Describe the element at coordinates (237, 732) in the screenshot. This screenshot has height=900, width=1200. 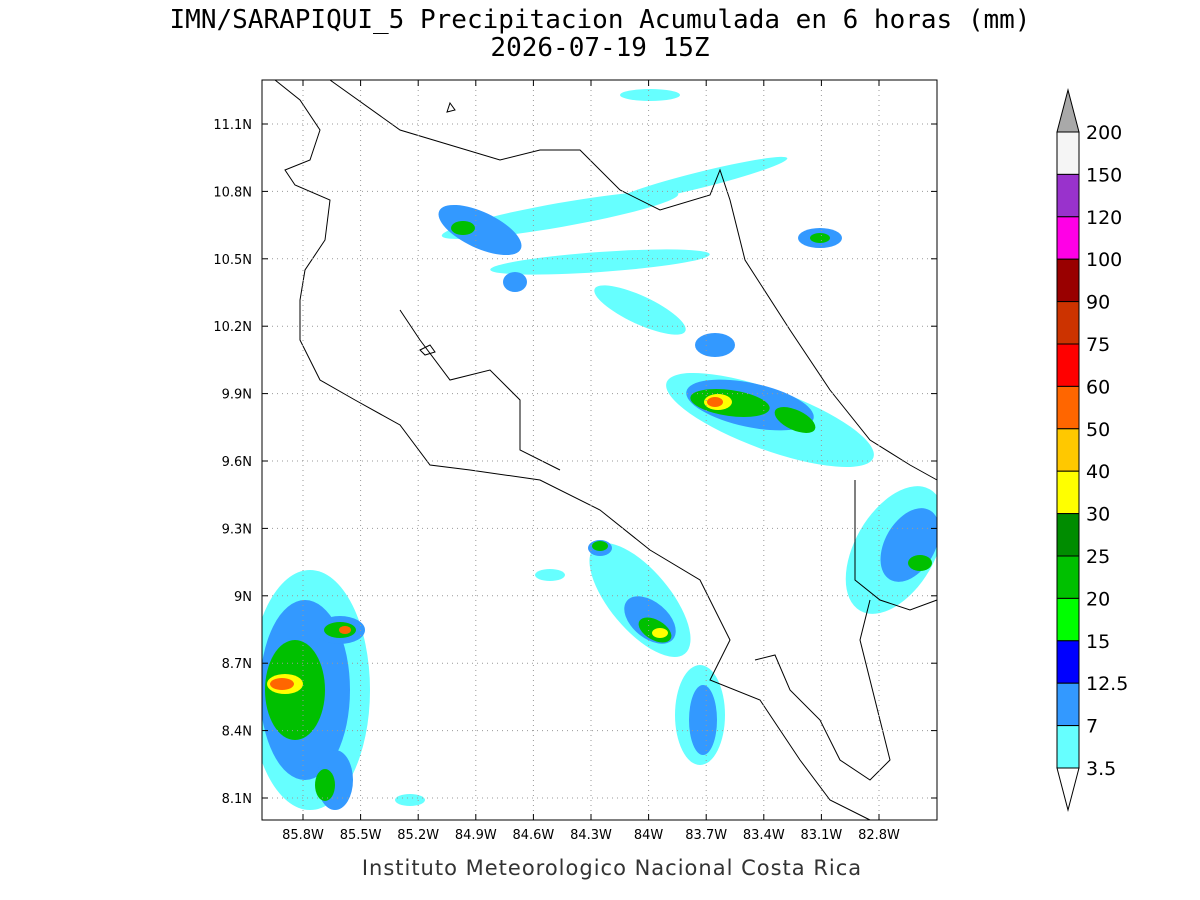
I see `lat-label: 8.4N` at that location.